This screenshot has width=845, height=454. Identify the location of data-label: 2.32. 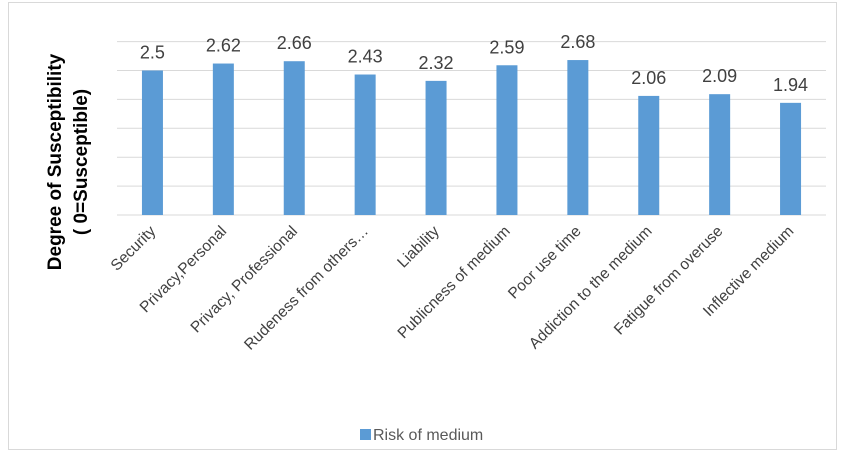
(436, 63).